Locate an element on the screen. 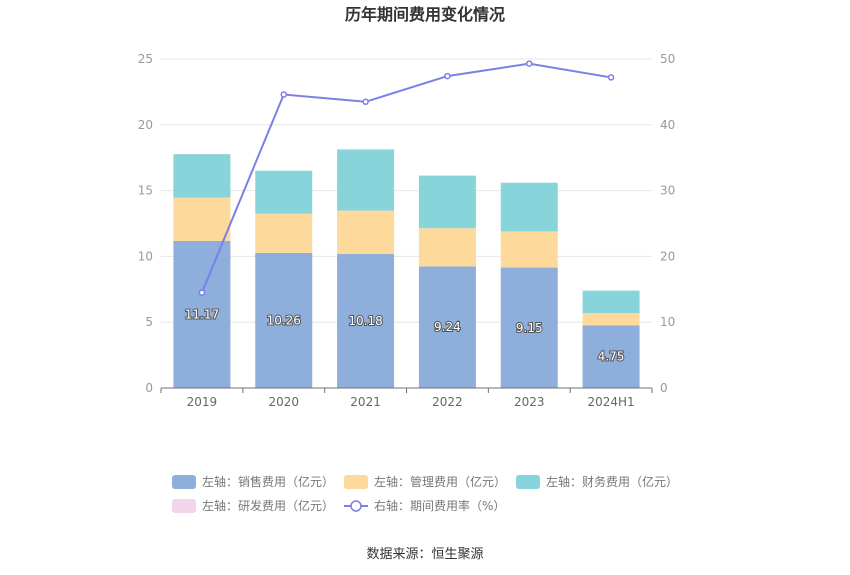  left-tick-label: 25 is located at coordinates (145, 59).